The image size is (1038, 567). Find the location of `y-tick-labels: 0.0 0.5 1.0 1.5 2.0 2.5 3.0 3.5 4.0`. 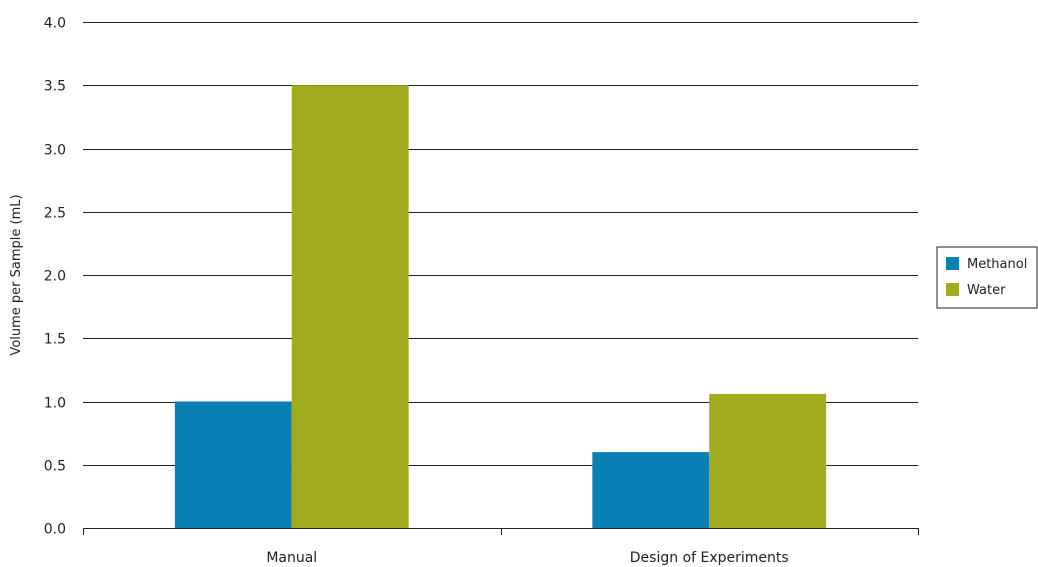

y-tick-labels: 0.0 0.5 1.0 1.5 2.0 2.5 3.0 3.5 4.0 is located at coordinates (55, 277).